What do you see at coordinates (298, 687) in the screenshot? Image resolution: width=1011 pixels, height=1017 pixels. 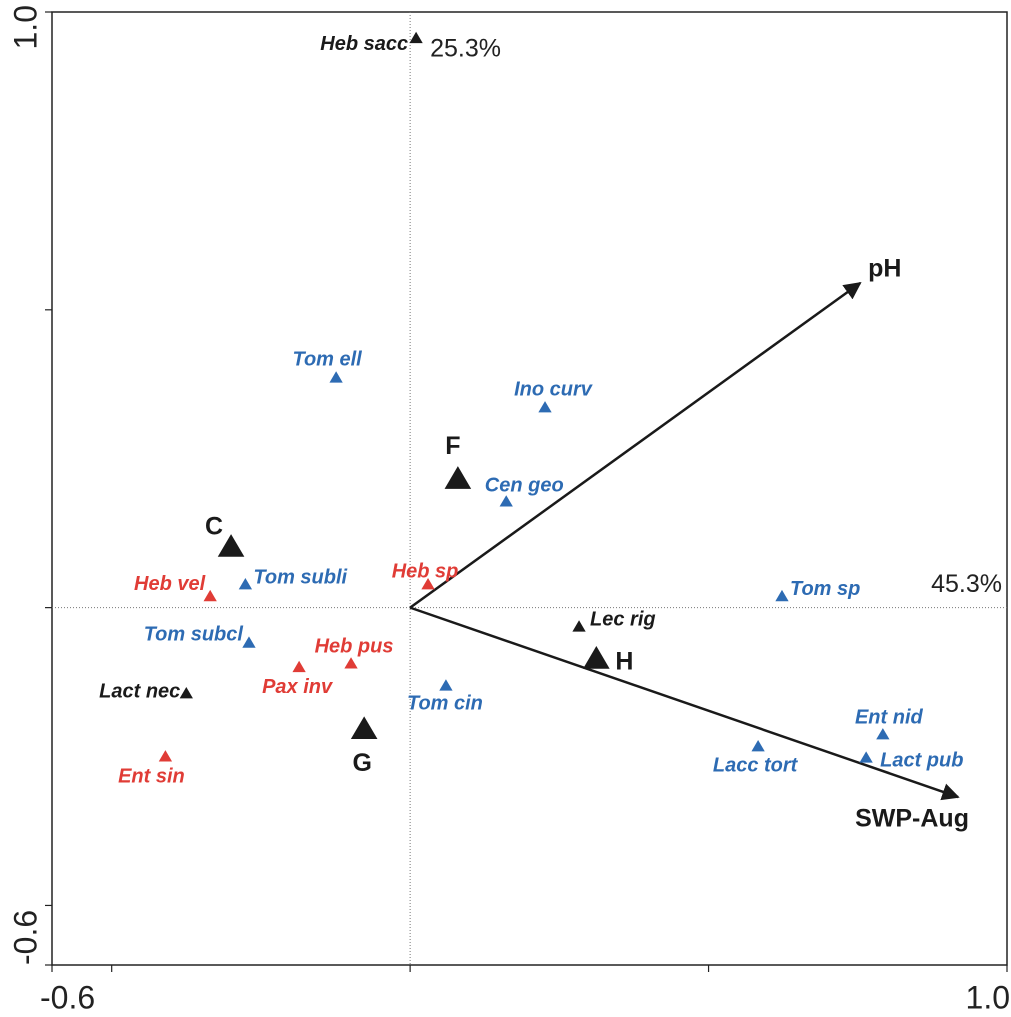 I see `species-label: Pax inv` at bounding box center [298, 687].